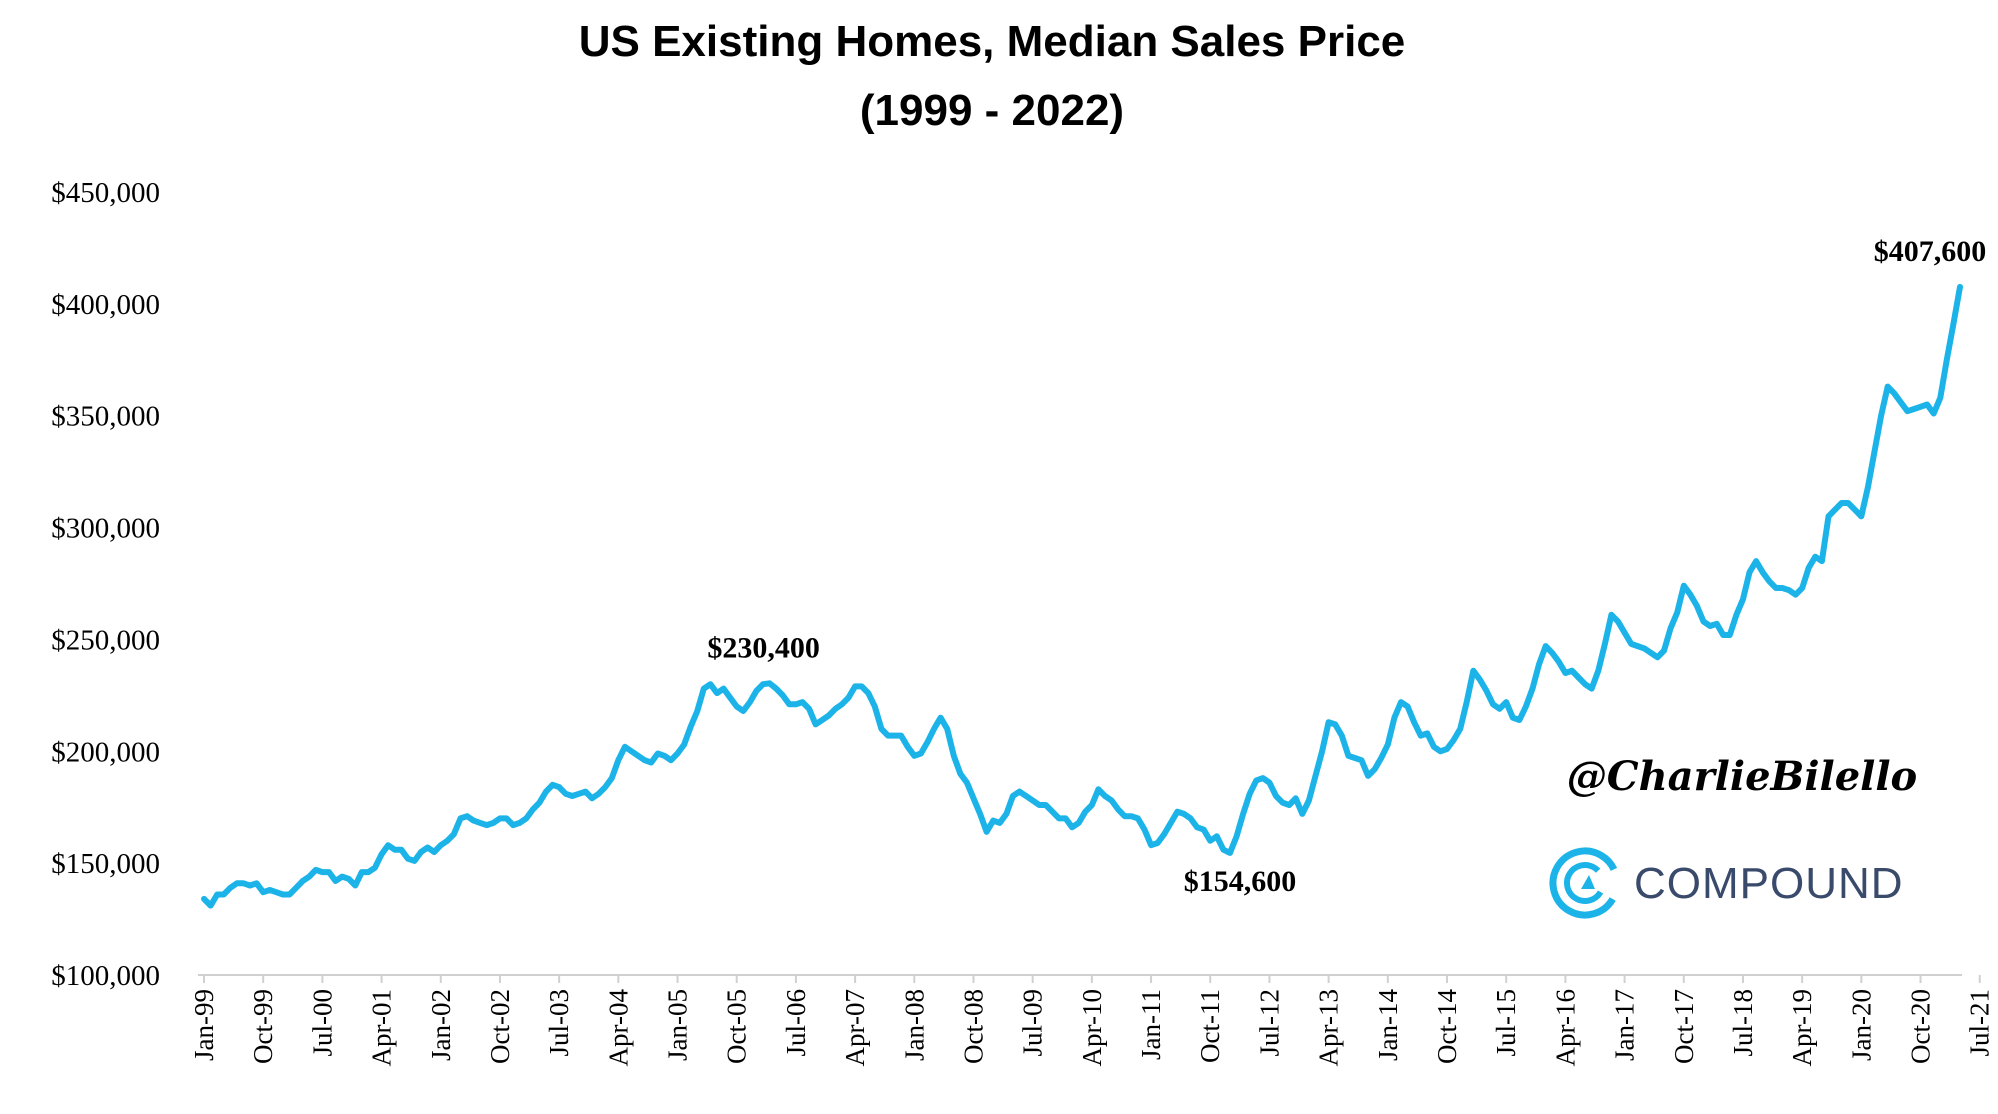 Image resolution: width=1998 pixels, height=1114 pixels. What do you see at coordinates (796, 1023) in the screenshot?
I see `x-tick-label: Jul-06` at bounding box center [796, 1023].